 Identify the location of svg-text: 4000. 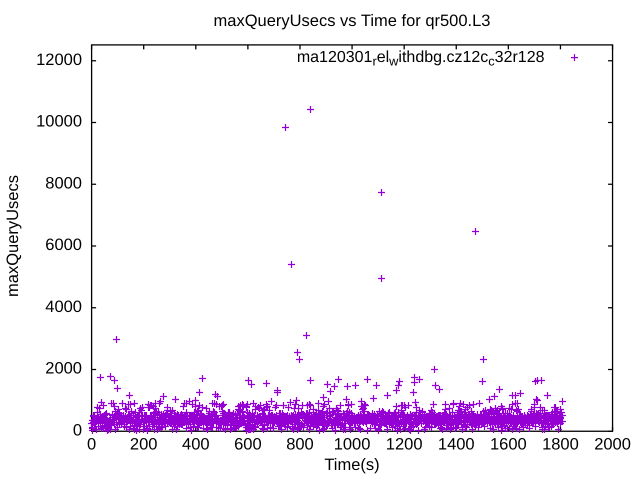
(63, 307).